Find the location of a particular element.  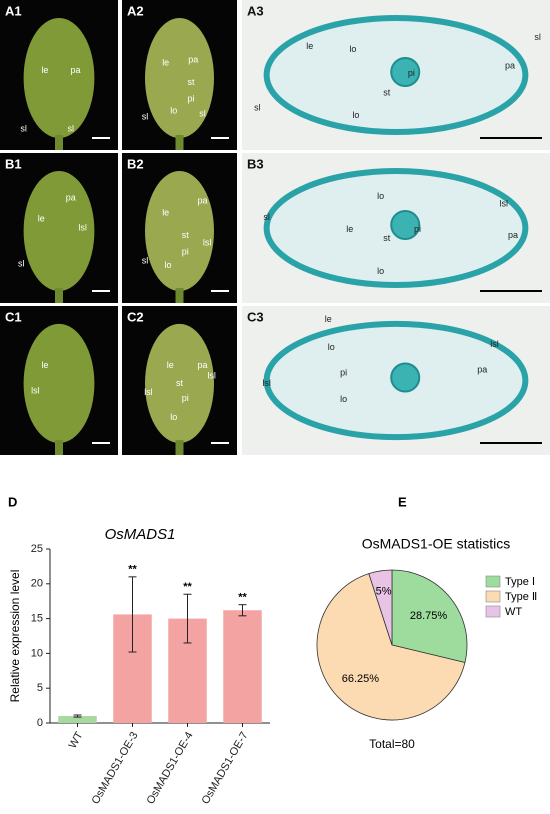

panel-label: B2 is located at coordinates (135, 163).